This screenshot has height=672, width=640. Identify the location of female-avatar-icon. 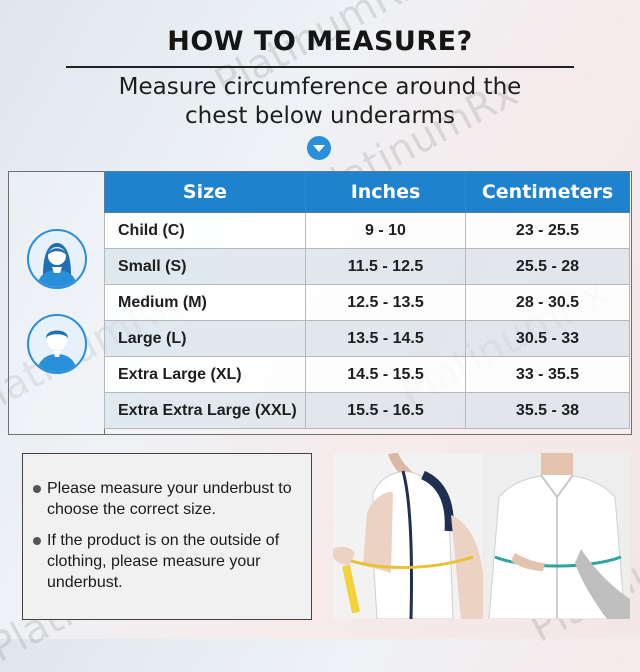
(57, 259).